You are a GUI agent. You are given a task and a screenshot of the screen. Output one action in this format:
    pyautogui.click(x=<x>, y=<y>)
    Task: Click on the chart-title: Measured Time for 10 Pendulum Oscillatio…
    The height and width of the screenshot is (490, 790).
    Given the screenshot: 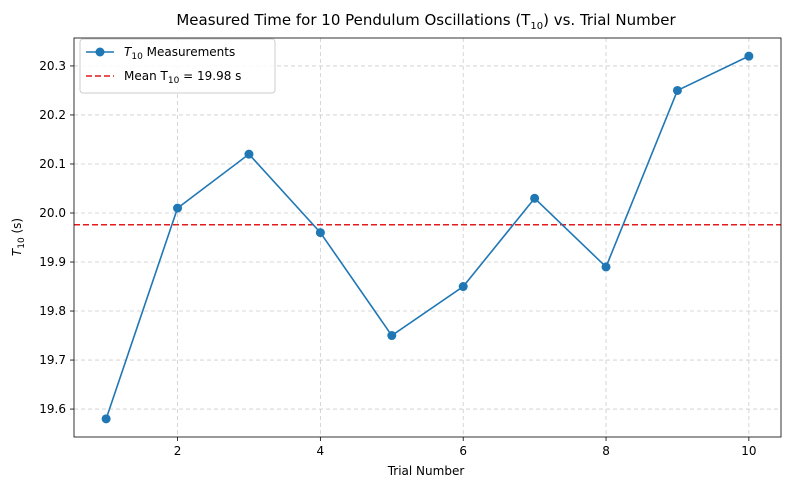 What is the action you would take?
    pyautogui.click(x=426, y=21)
    